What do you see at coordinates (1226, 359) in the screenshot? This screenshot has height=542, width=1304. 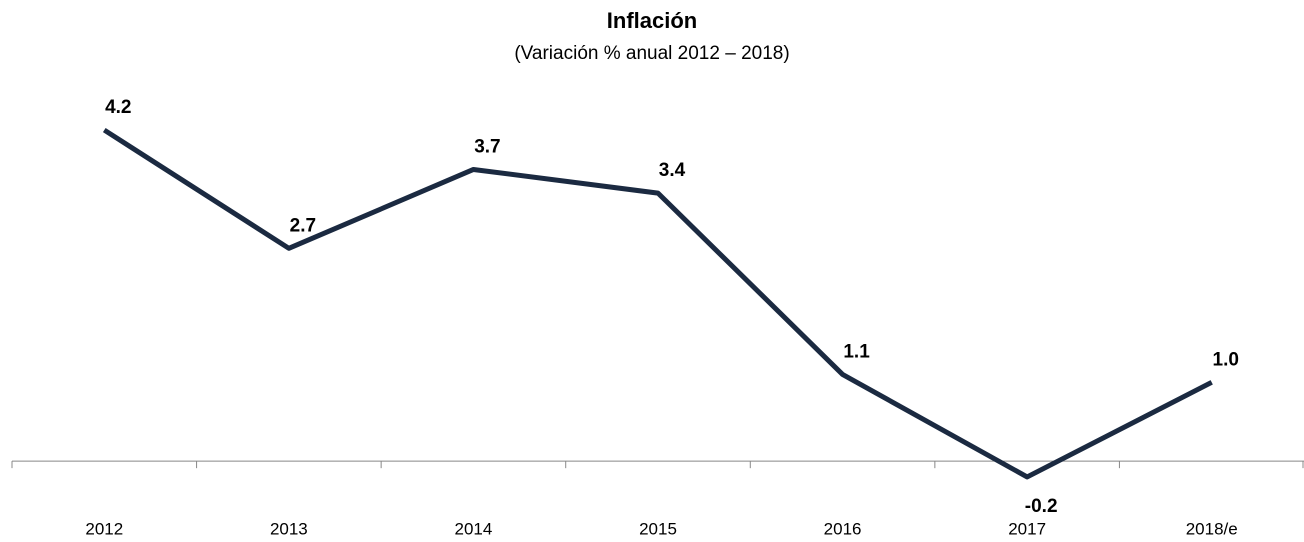 I see `value-label: 1.0` at bounding box center [1226, 359].